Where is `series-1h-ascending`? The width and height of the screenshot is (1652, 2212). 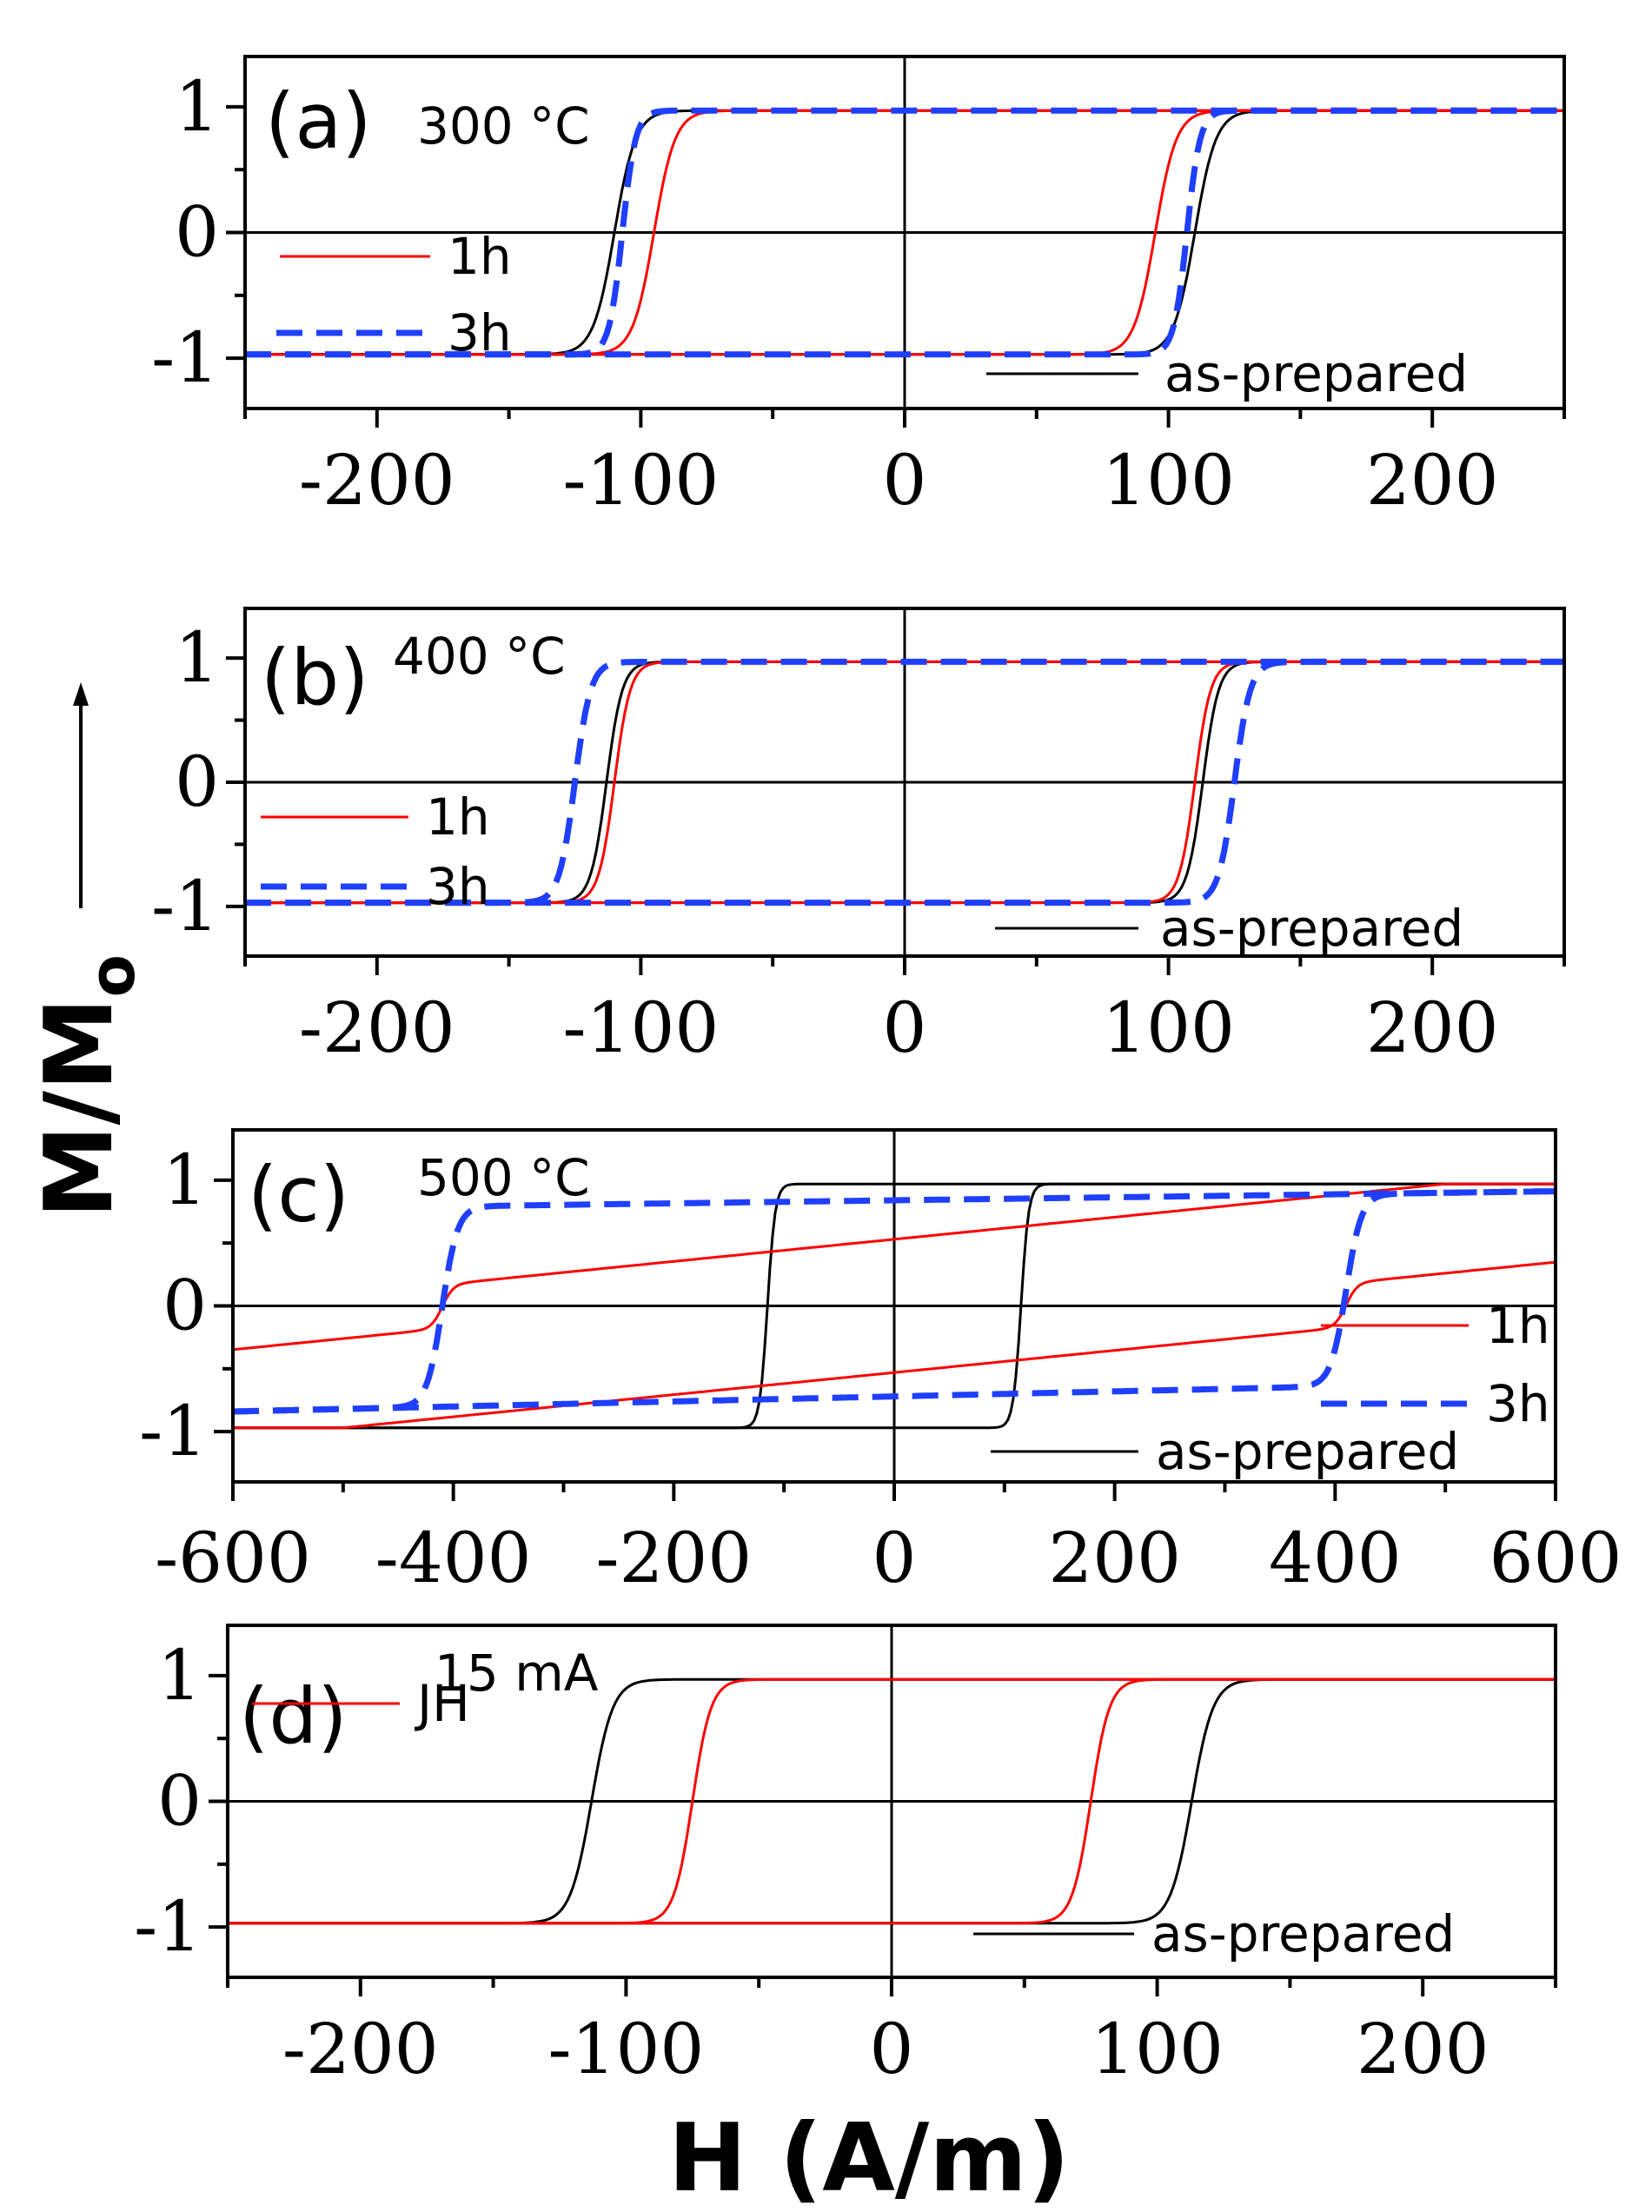 series-1h-ascending is located at coordinates (894, 1345).